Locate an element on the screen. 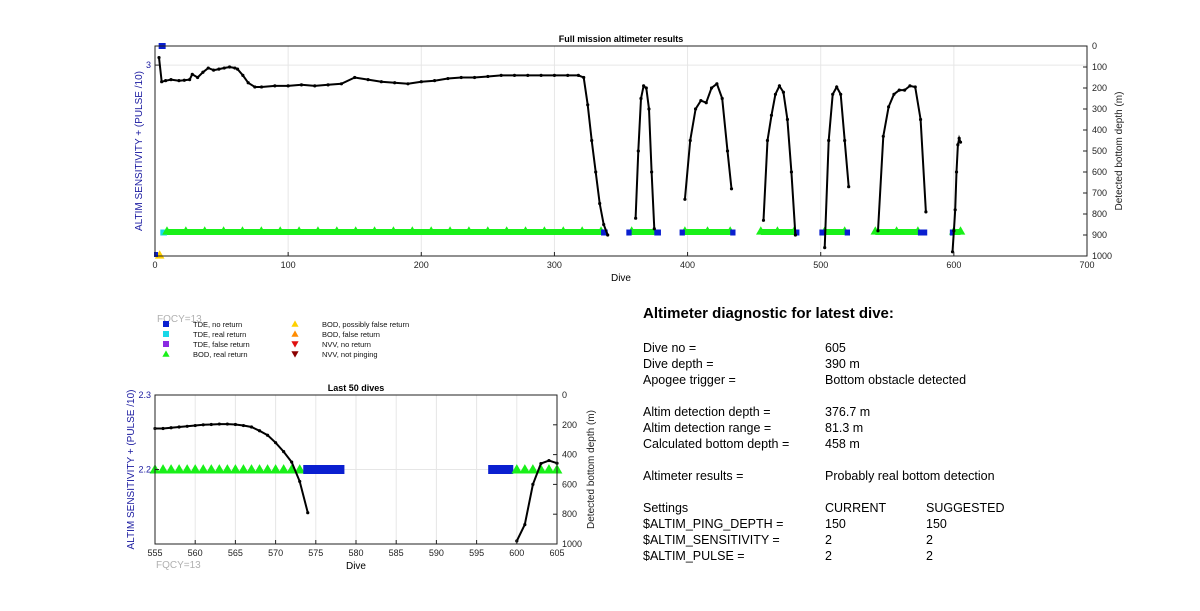 The height and width of the screenshot is (611, 1200). x-tick-label: 595 is located at coordinates (476, 553).